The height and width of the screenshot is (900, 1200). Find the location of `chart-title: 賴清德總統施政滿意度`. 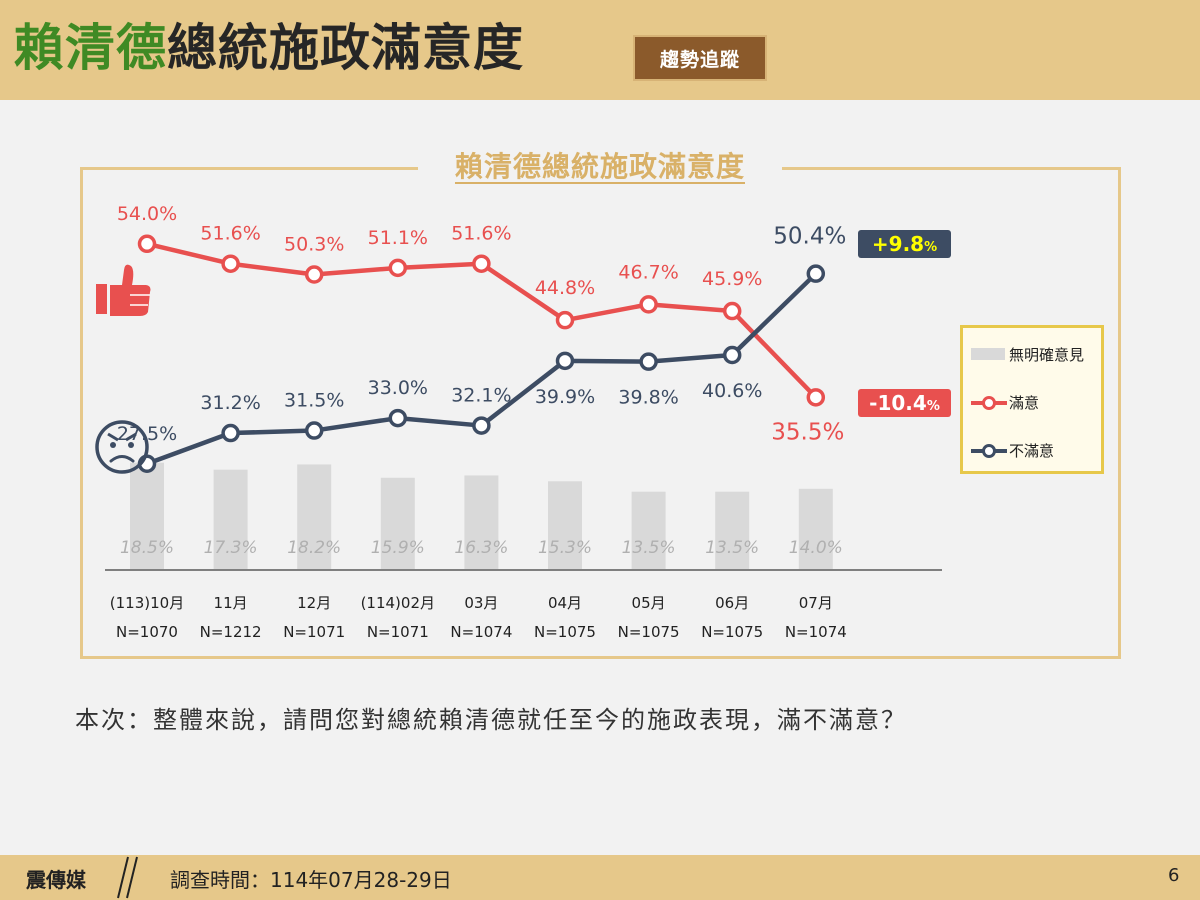

chart-title: 賴清德總統施政滿意度 is located at coordinates (600, 167).